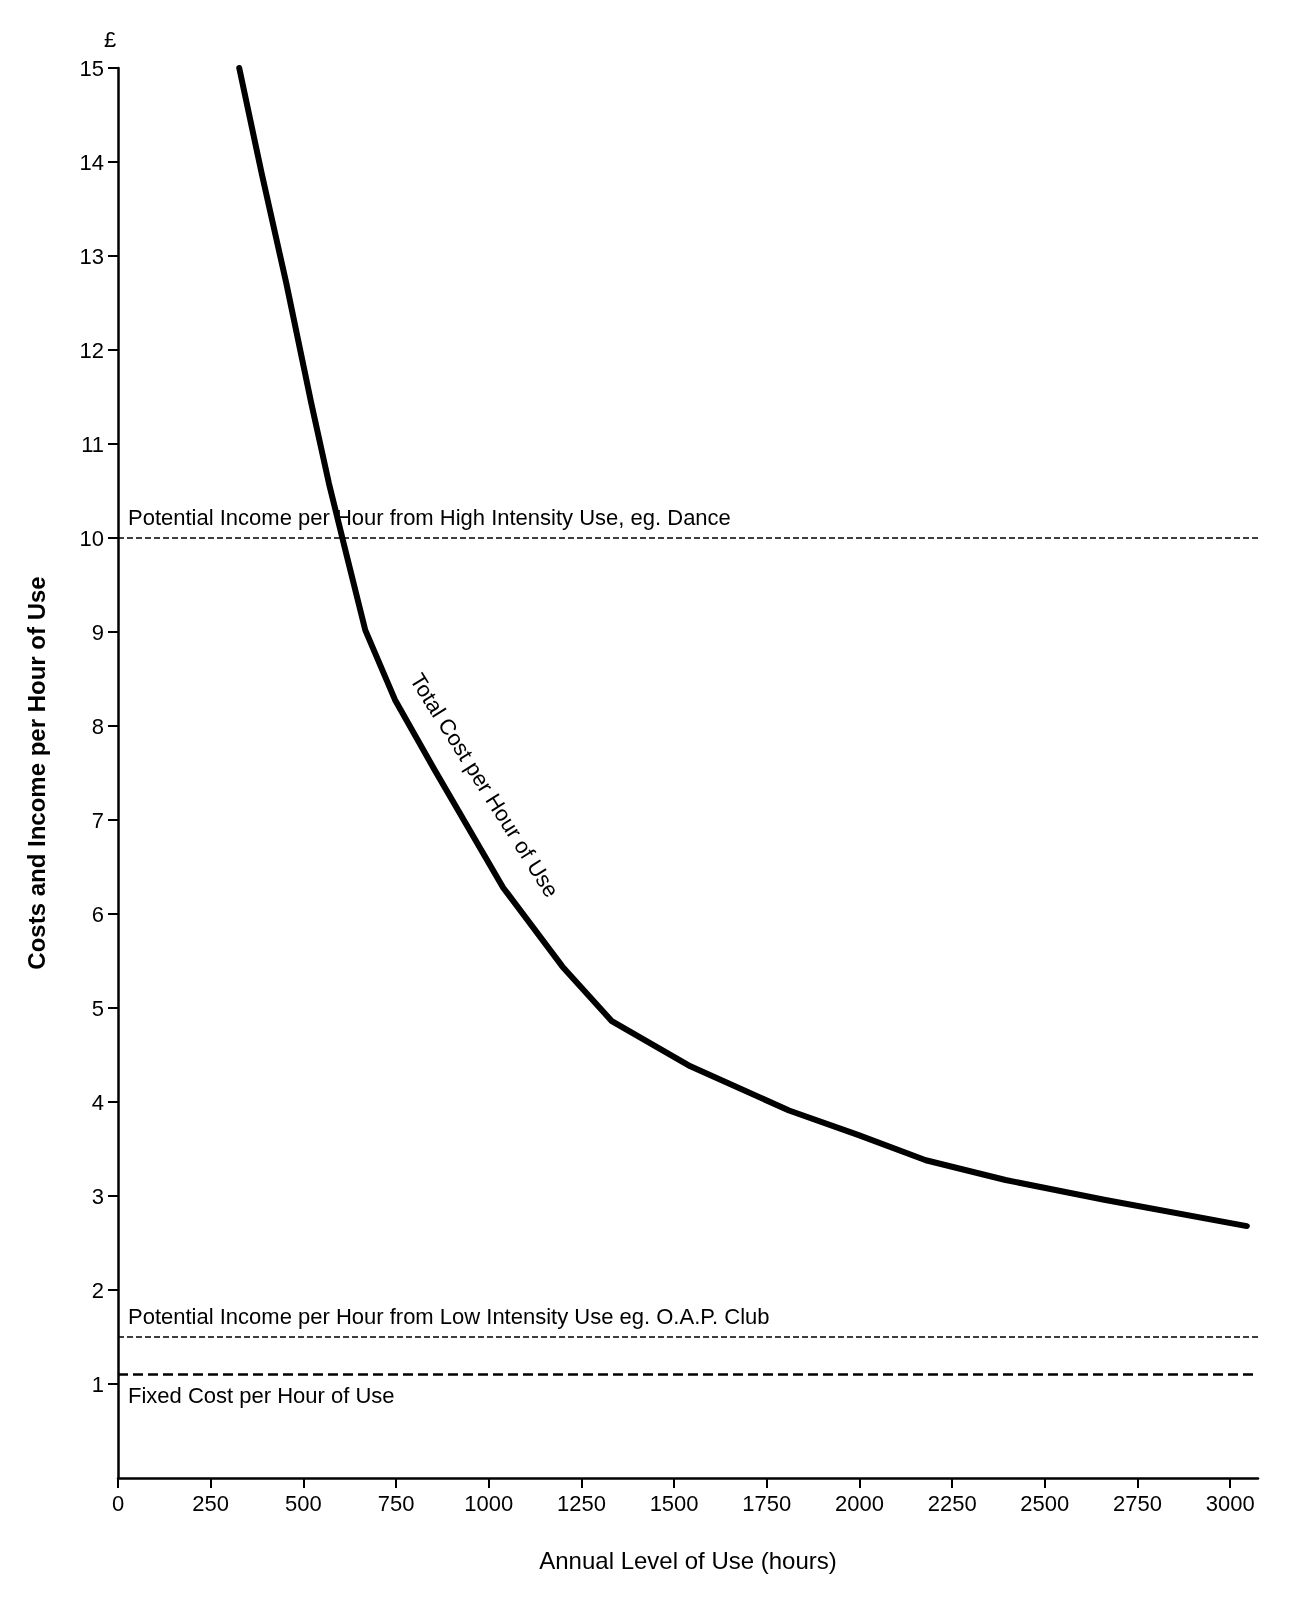 Image resolution: width=1308 pixels, height=1608 pixels. I want to click on y-tick-label: 15, so click(91, 68).